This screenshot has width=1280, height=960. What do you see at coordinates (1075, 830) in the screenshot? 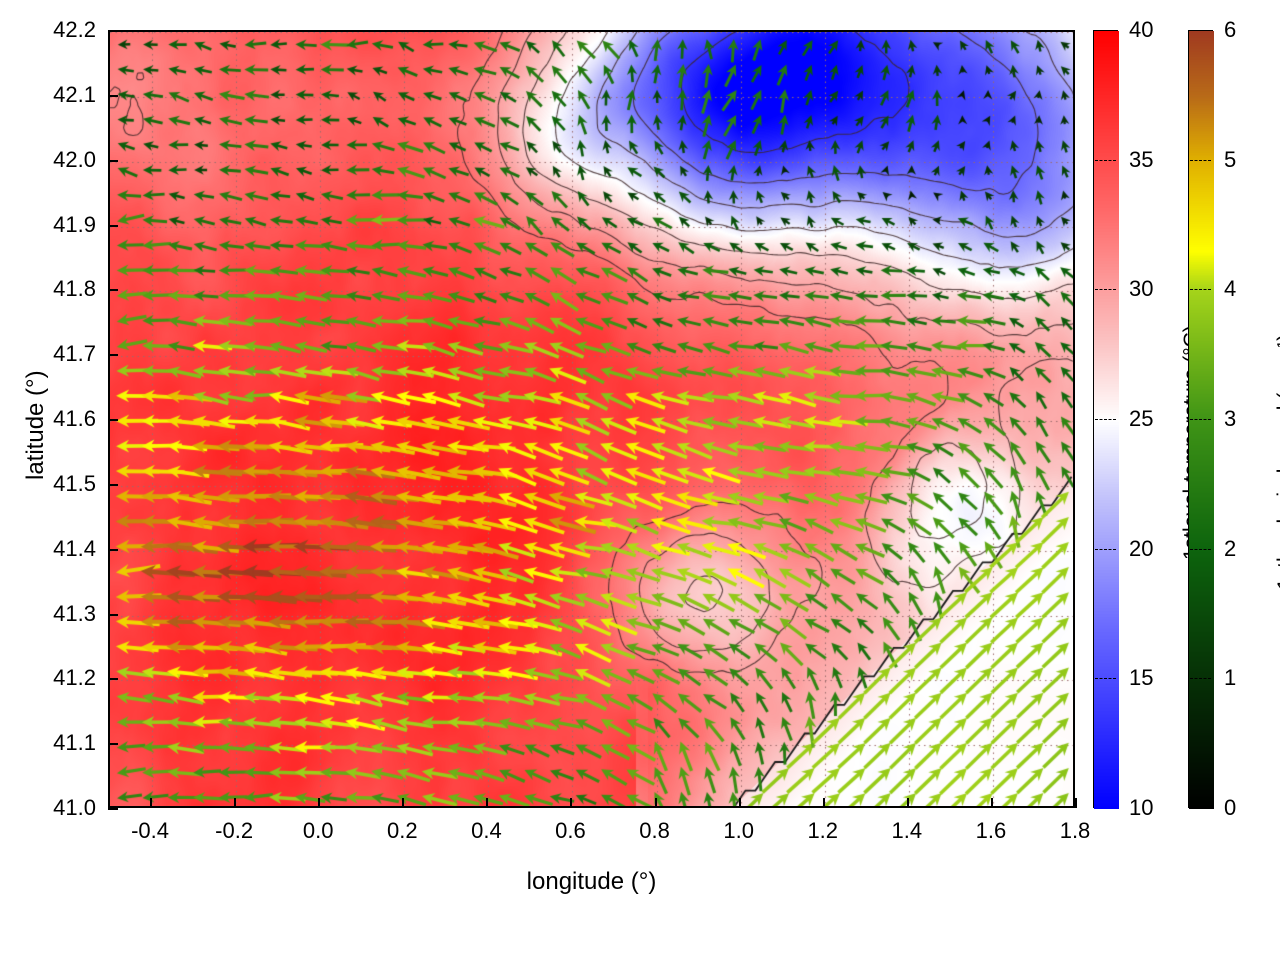
I see `x-tick-label: 1.8` at bounding box center [1075, 830].